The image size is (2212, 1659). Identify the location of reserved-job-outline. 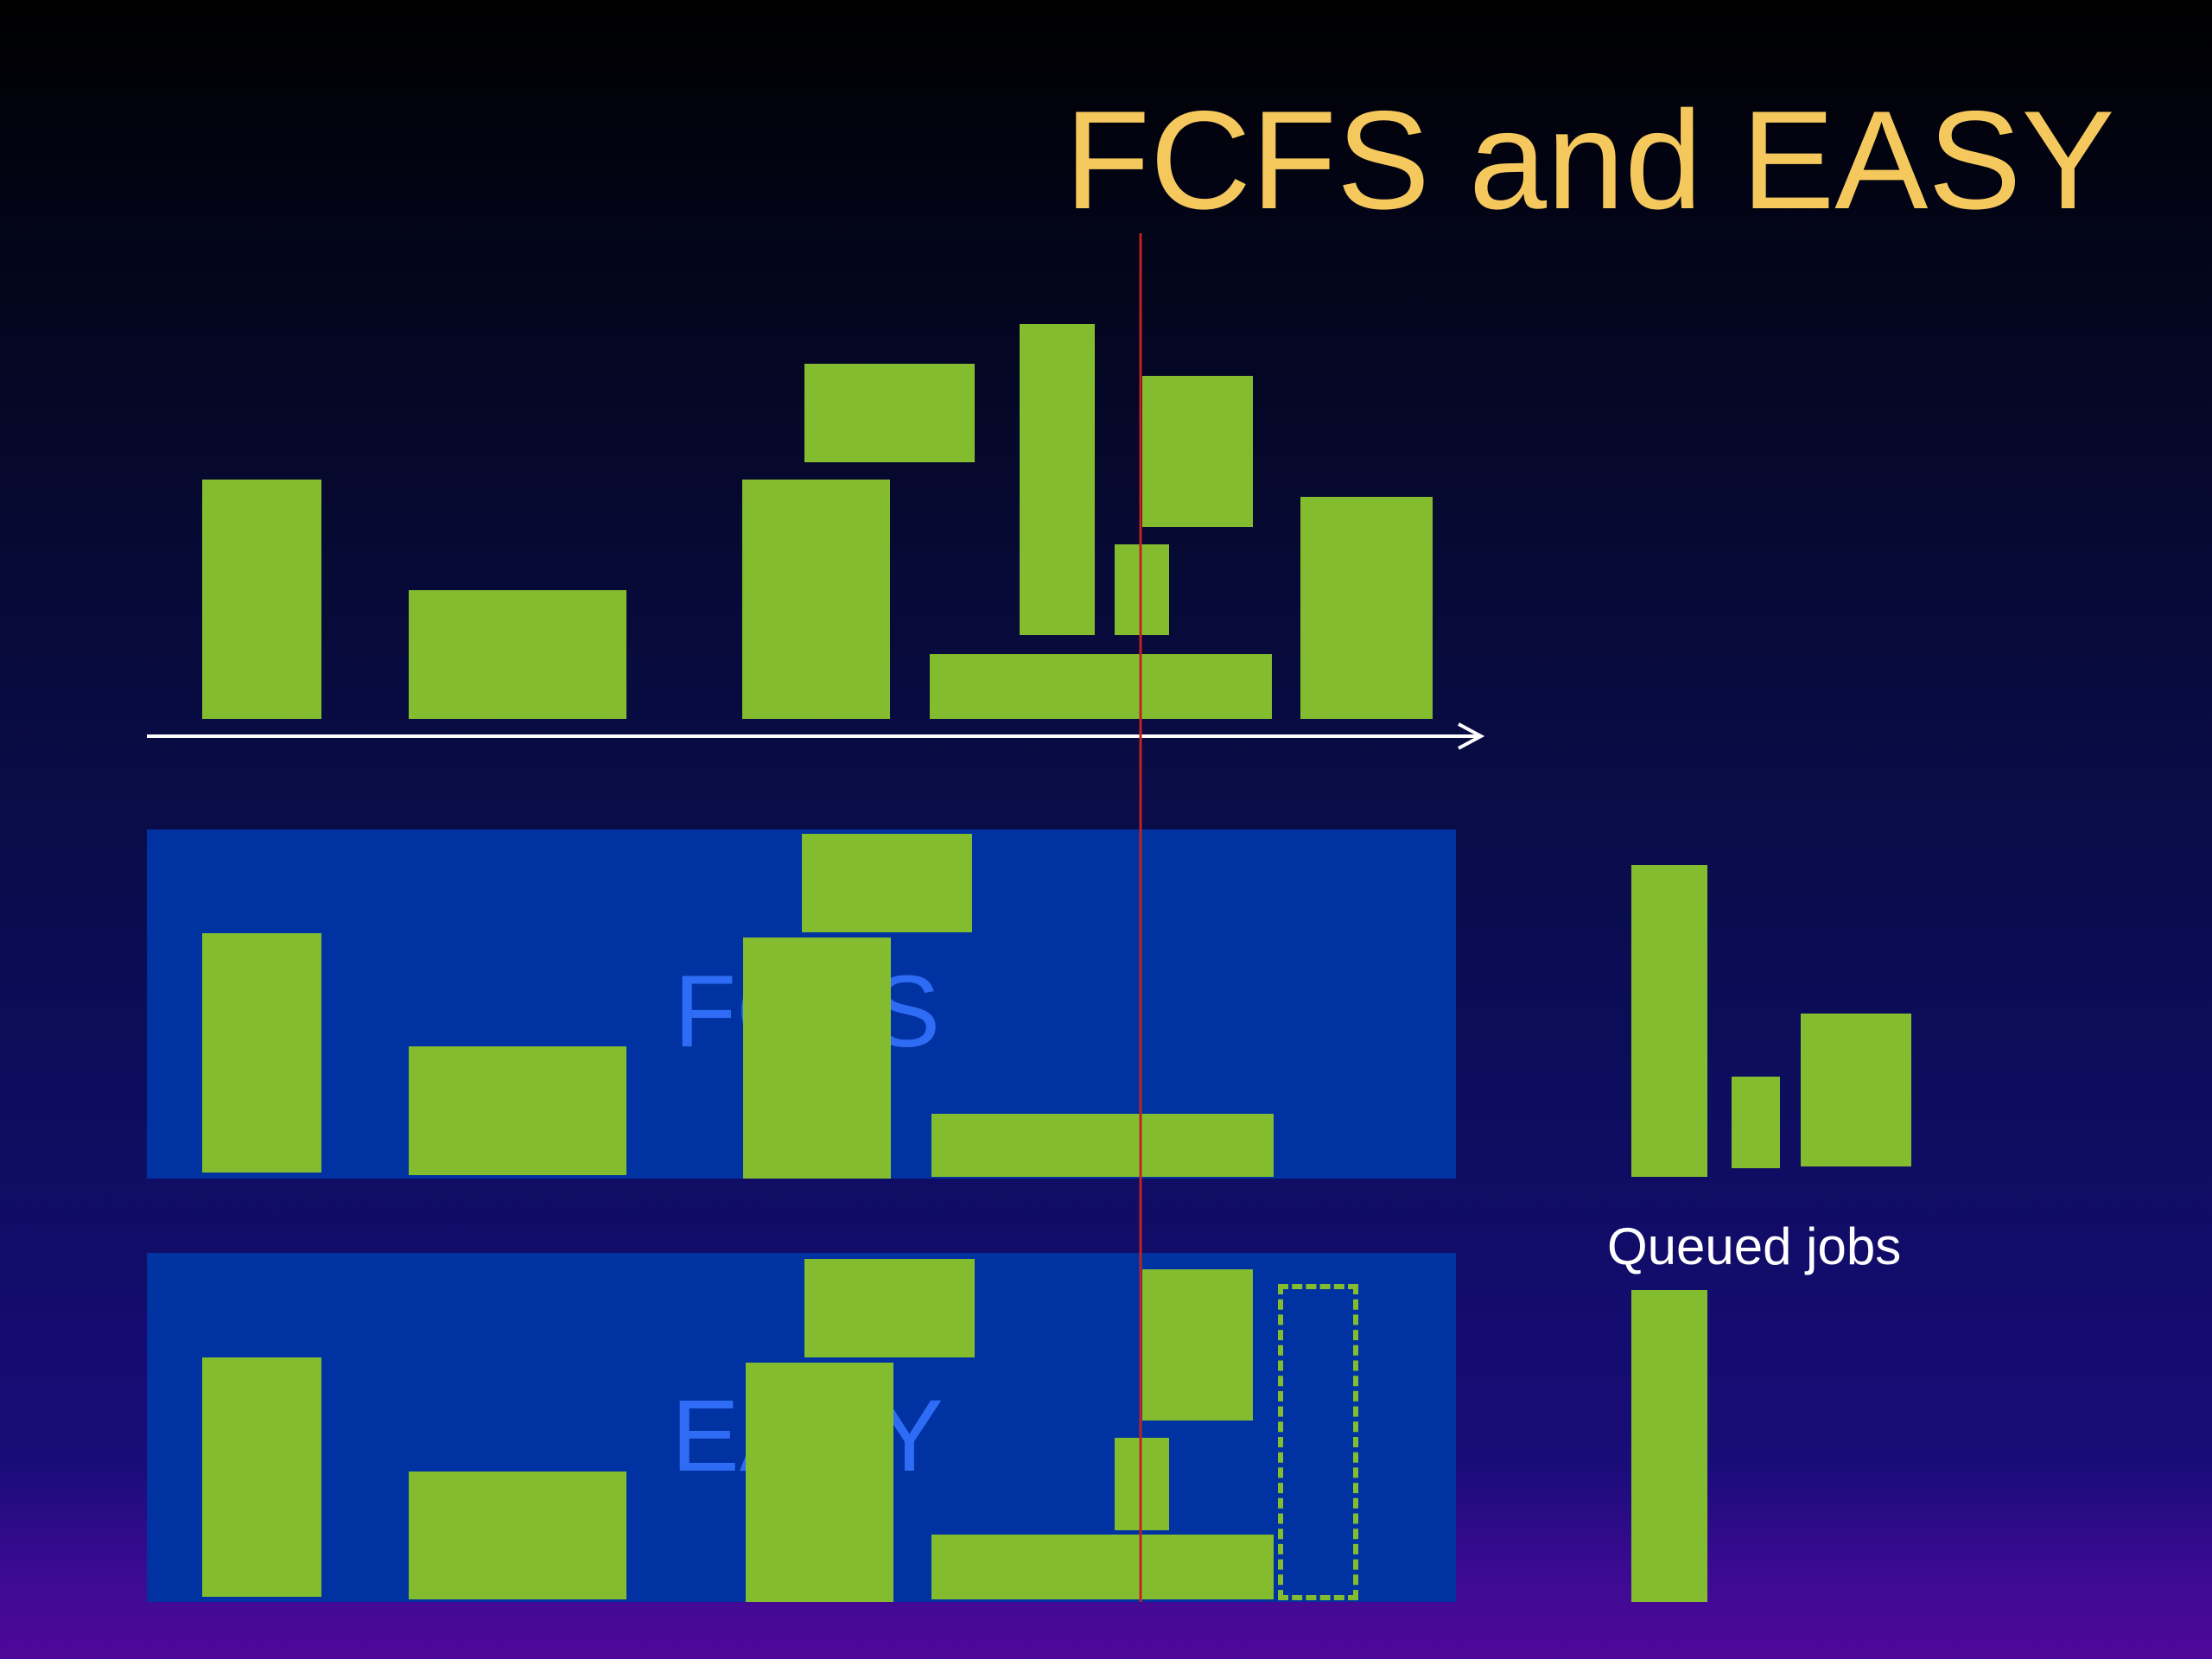
(1318, 1442).